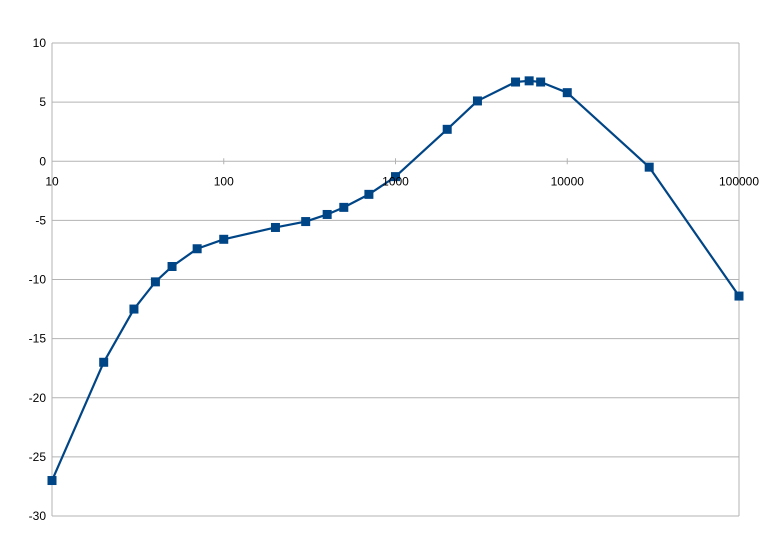 This screenshot has height=553, width=778. Describe the element at coordinates (739, 181) in the screenshot. I see `x-tick-label: 100000` at that location.